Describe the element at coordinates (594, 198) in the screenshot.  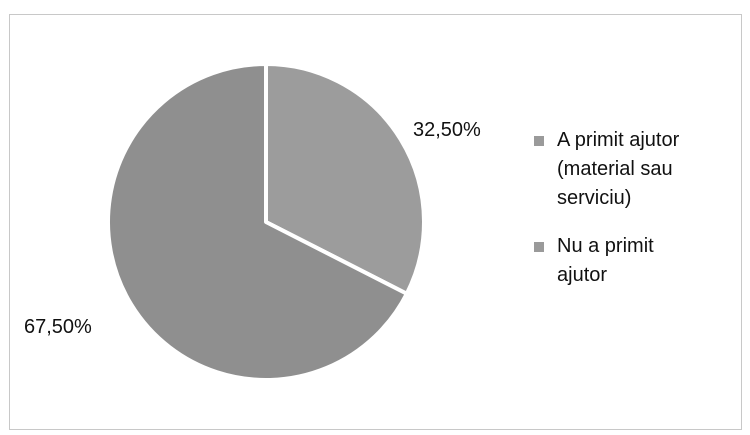
I see `legend-label-1-line-3: serviciu)` at that location.